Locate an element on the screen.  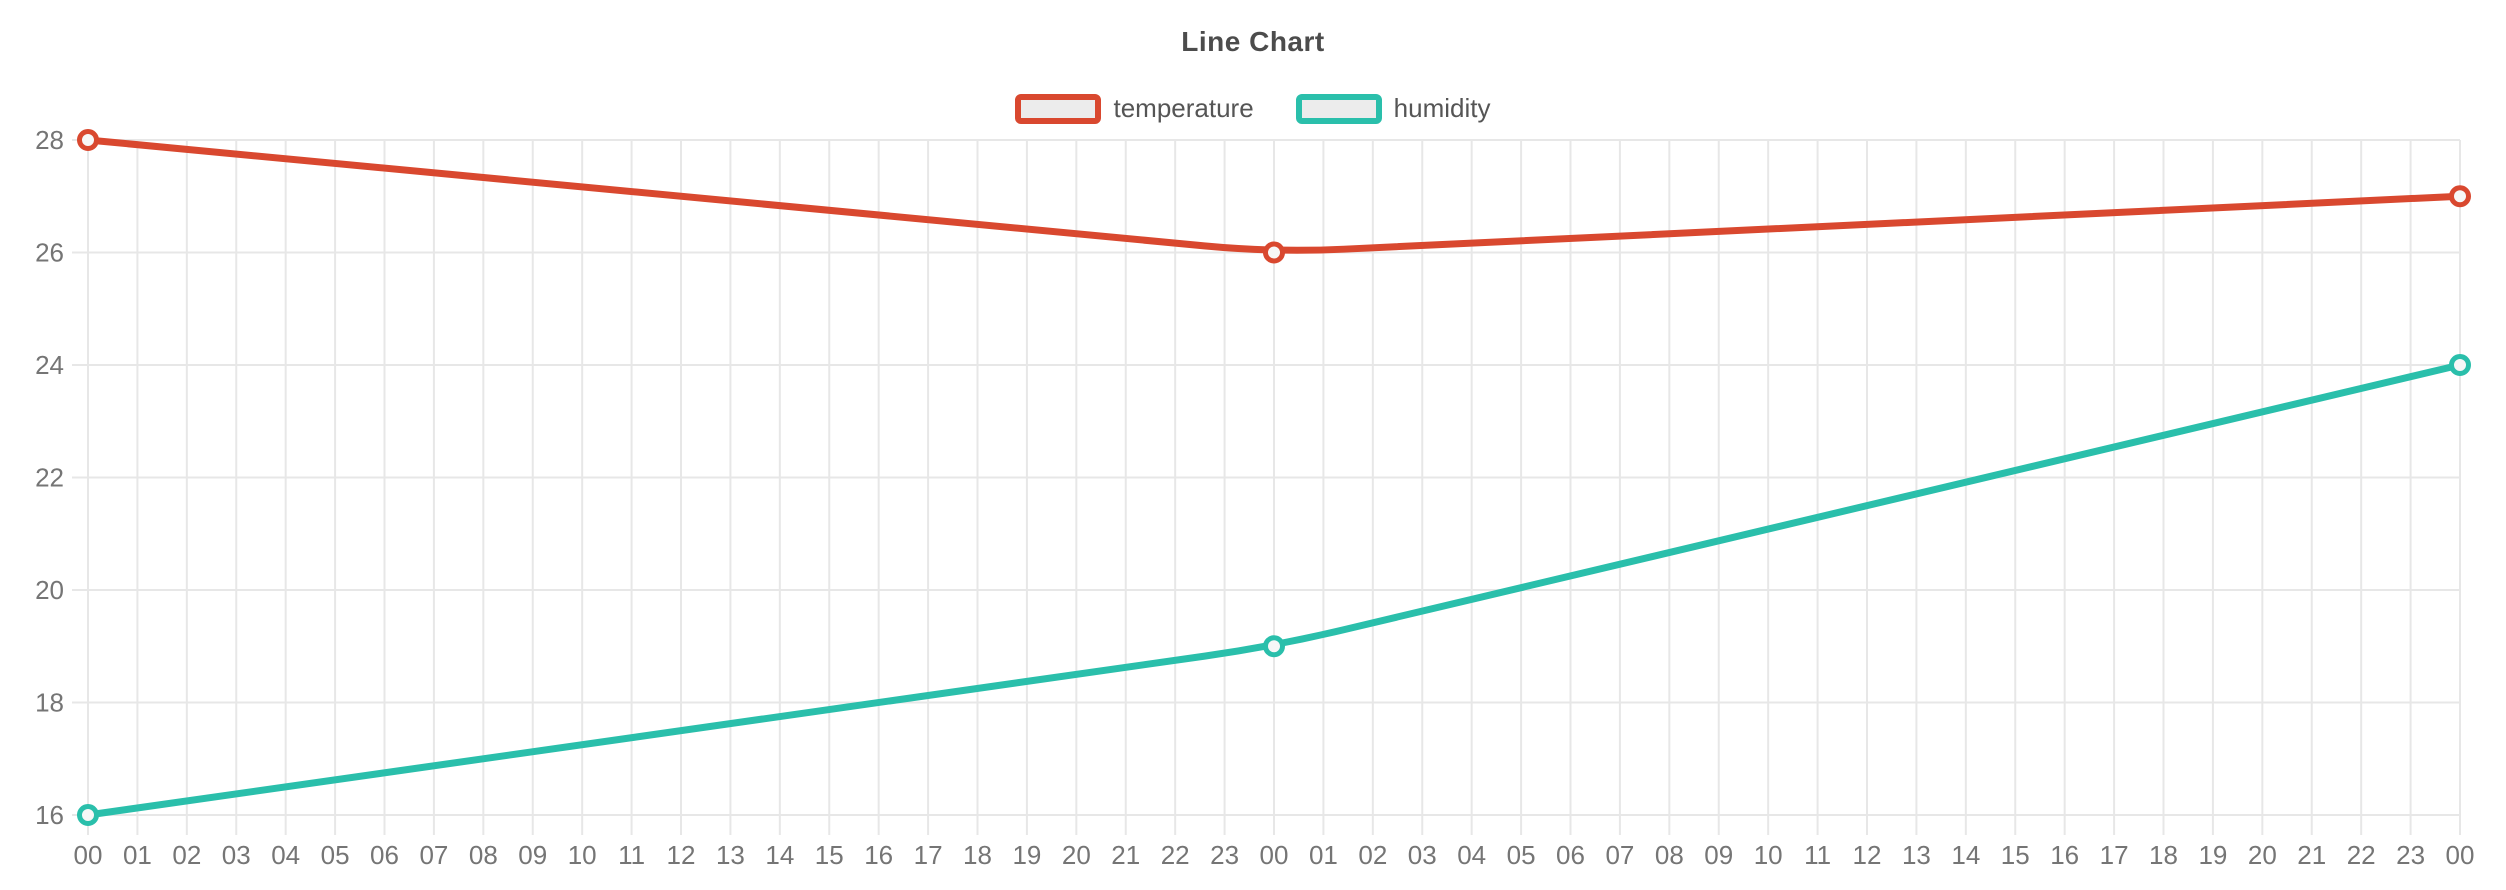
y-tick-label: 22 is located at coordinates (49, 478).